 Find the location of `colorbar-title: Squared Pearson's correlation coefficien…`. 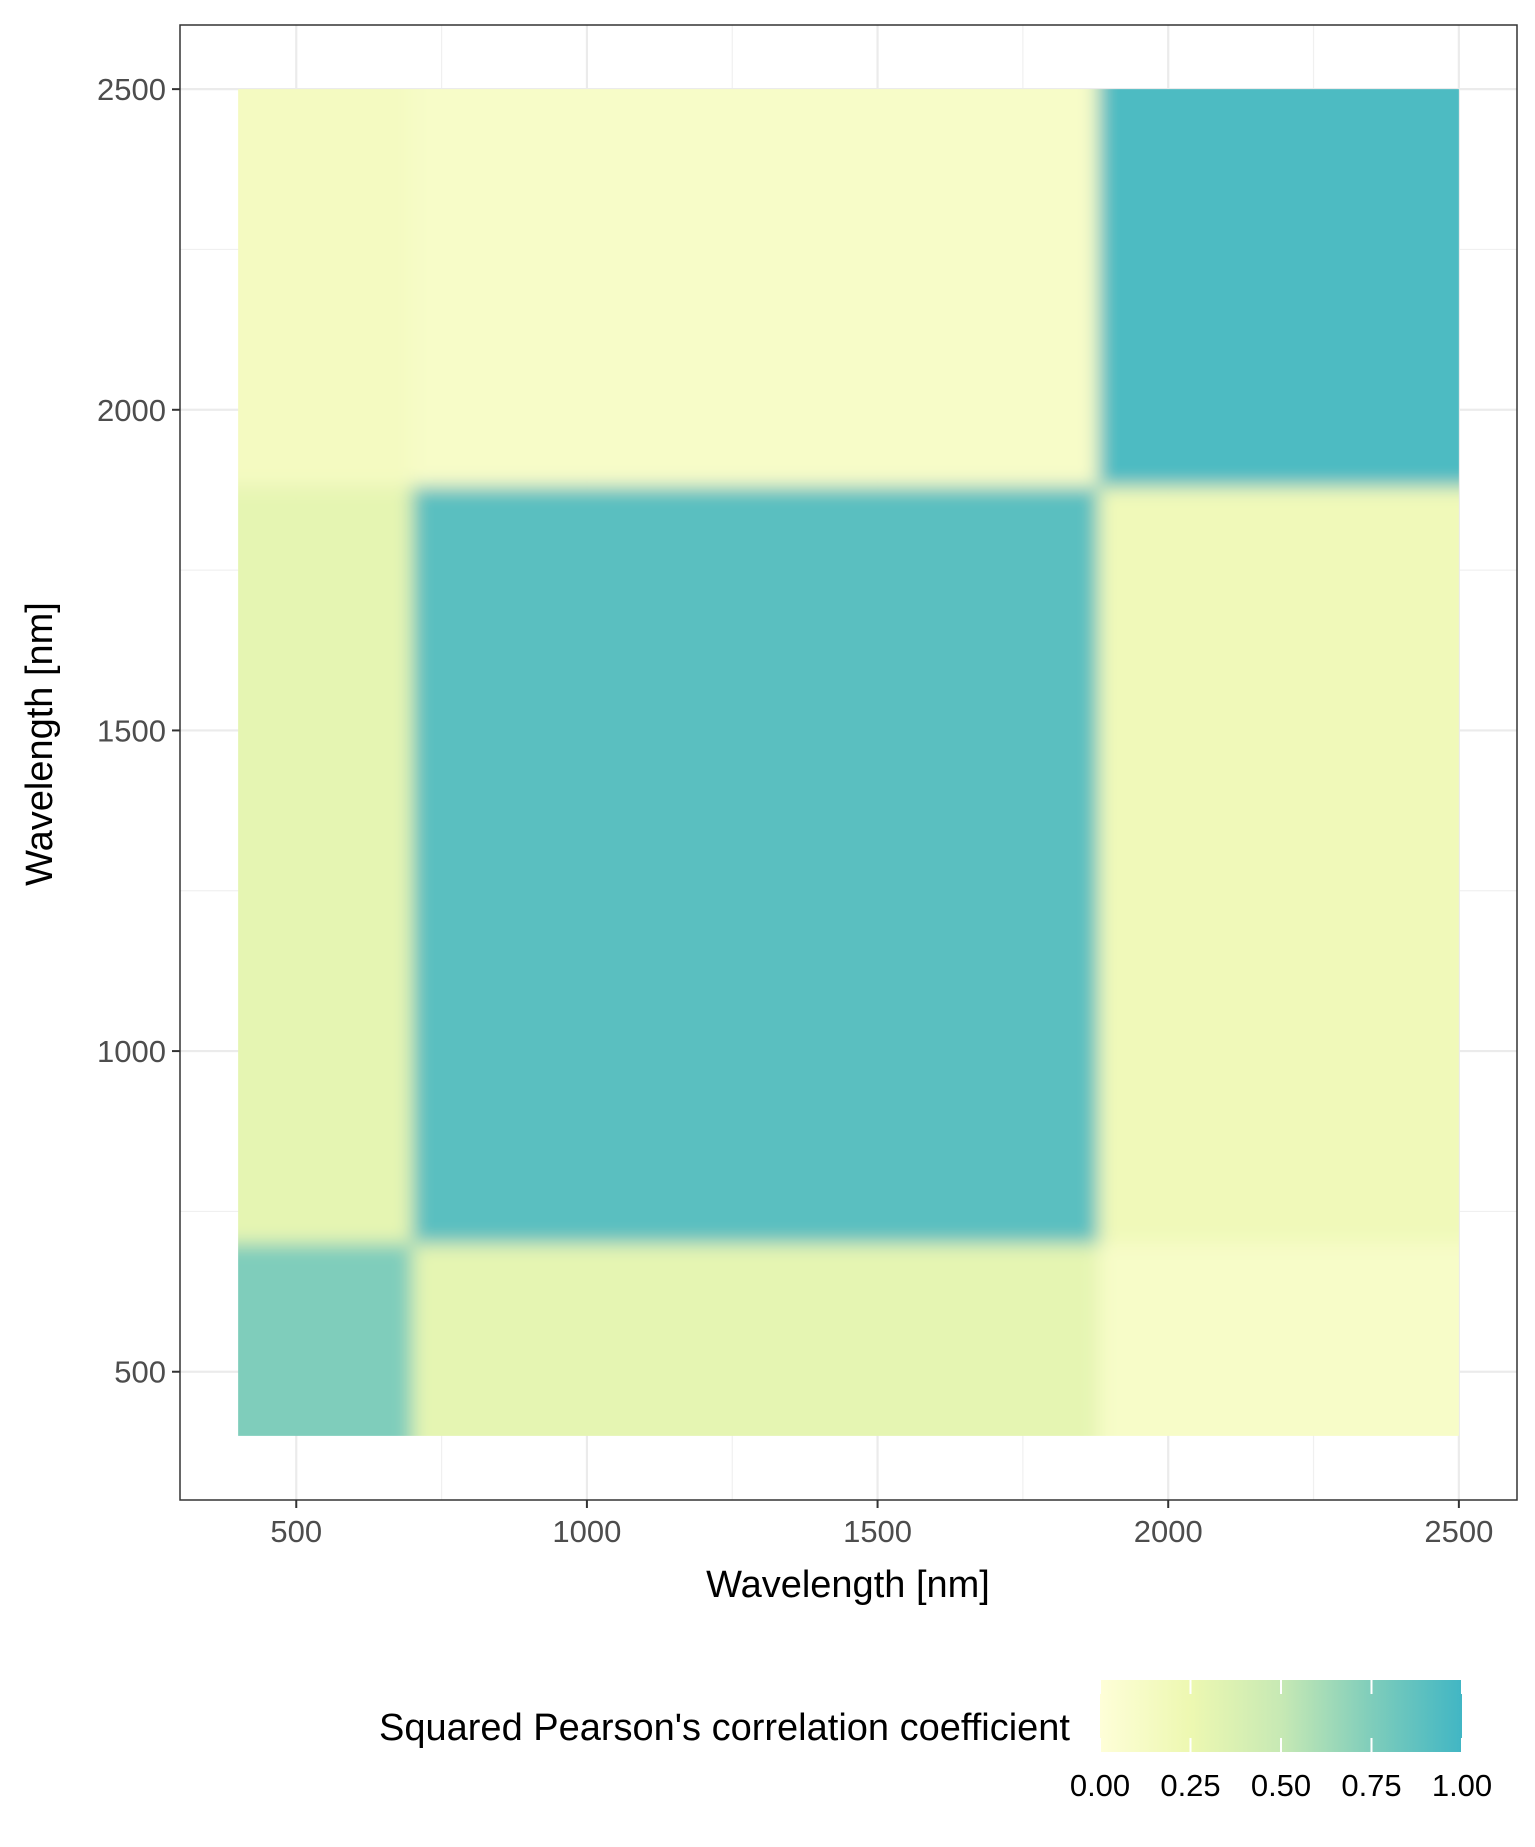

colorbar-title: Squared Pearson's correlation coefficien… is located at coordinates (724, 1728).